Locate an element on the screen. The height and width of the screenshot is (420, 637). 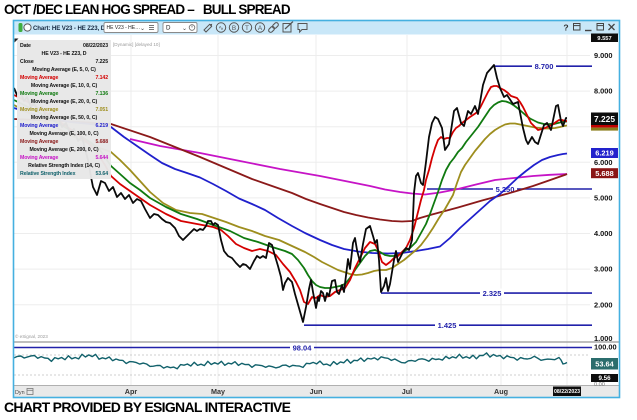
svg-text: 53.64 is located at coordinates (604, 363).